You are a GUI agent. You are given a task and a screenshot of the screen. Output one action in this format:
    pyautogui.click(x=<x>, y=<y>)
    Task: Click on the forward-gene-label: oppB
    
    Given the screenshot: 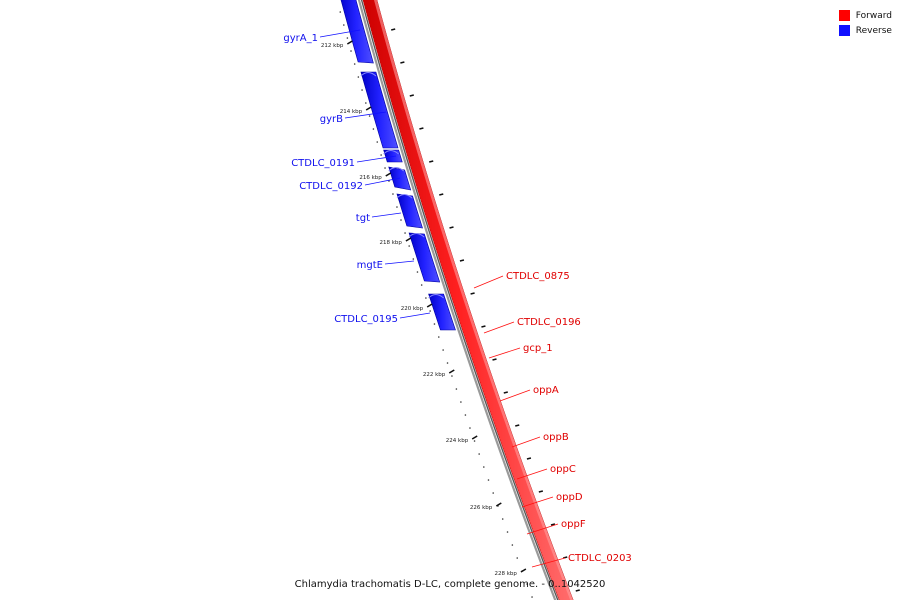 What is the action you would take?
    pyautogui.click(x=556, y=437)
    